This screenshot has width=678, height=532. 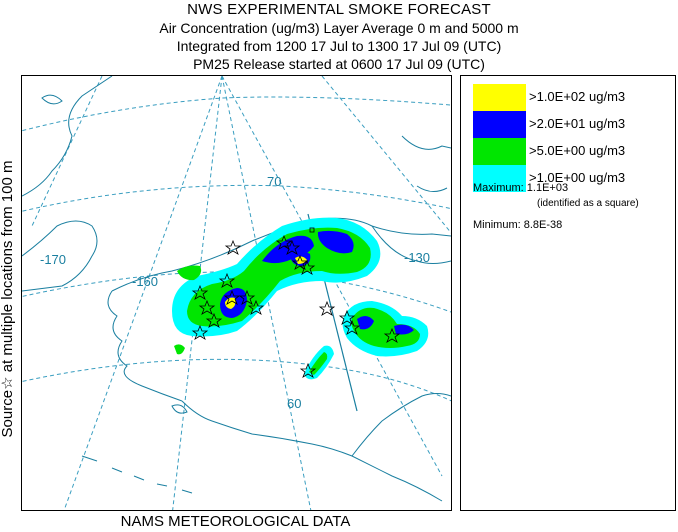 I want to click on legend-swatch-blue, so click(x=499, y=124).